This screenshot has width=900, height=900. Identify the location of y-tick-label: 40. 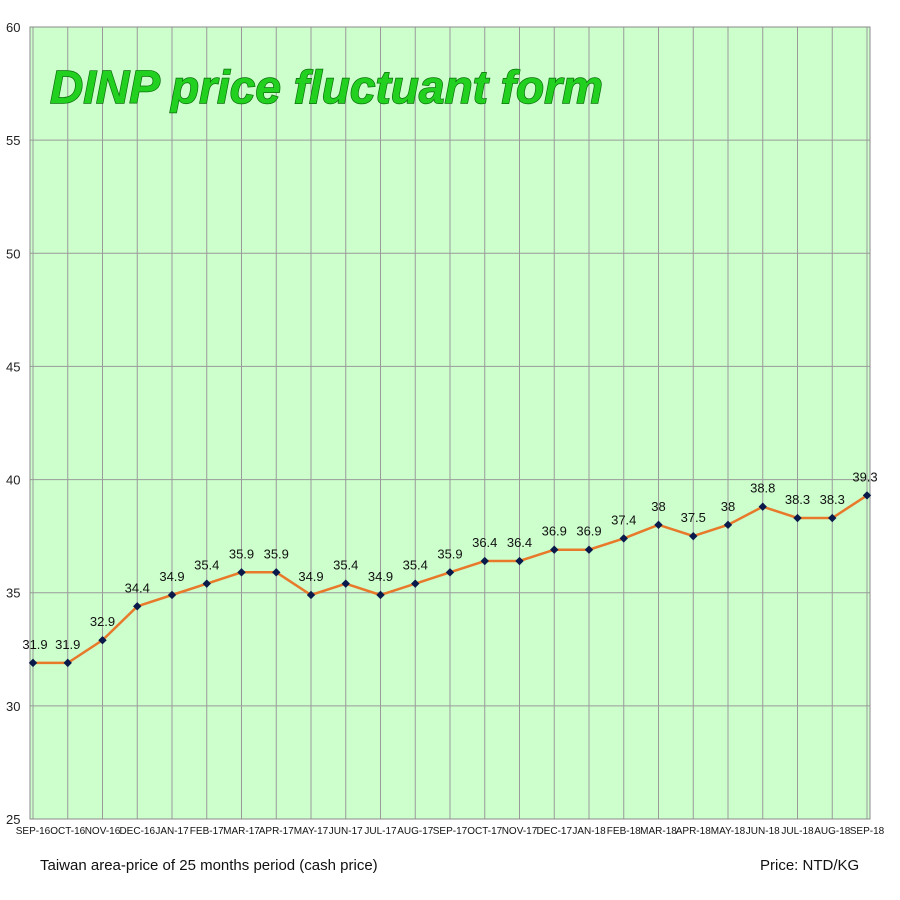
(13, 480).